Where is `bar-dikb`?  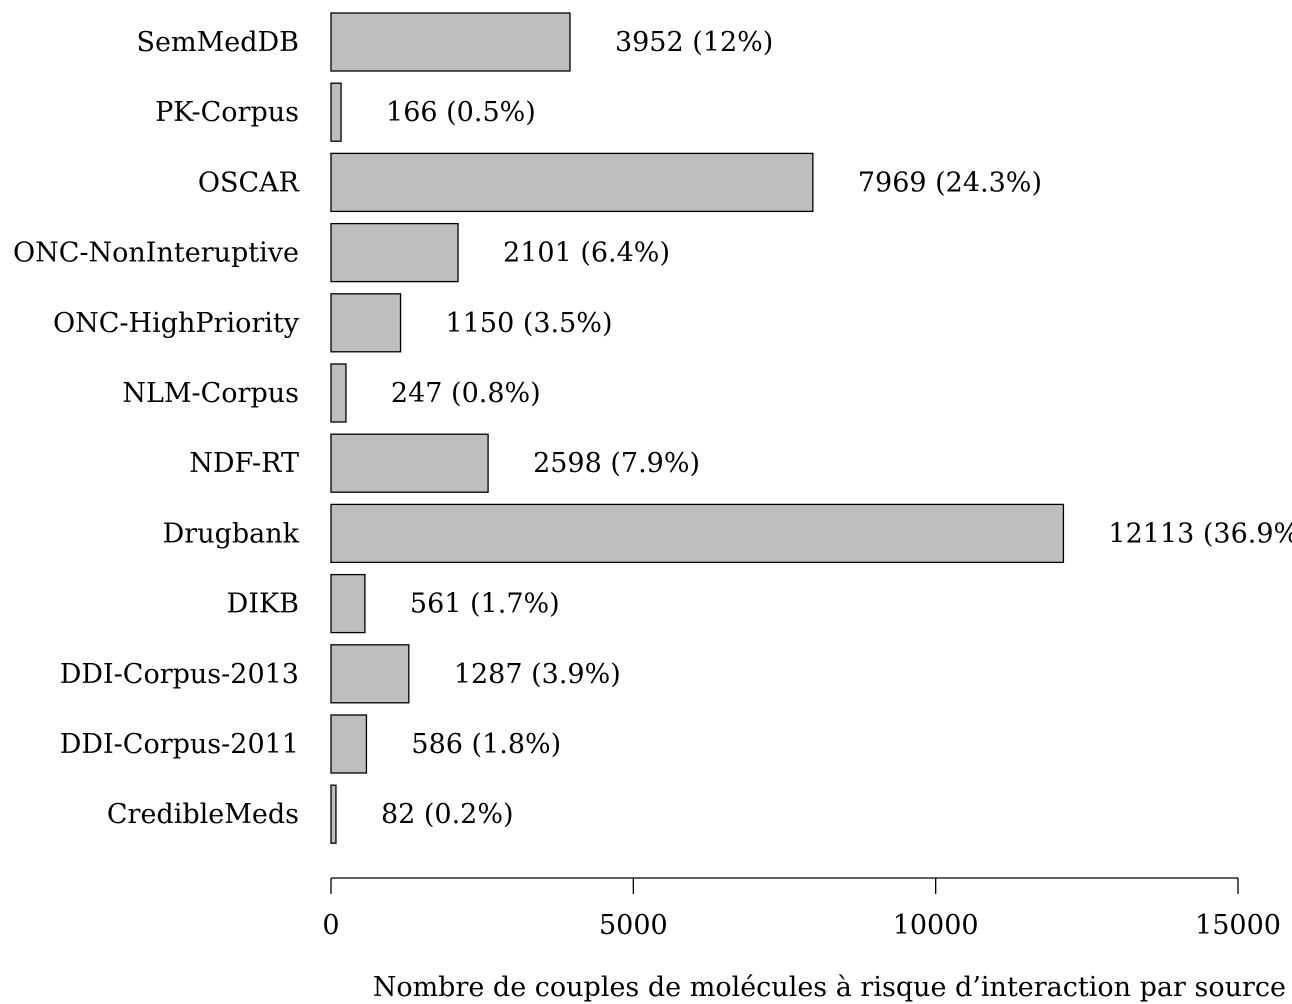
bar-dikb is located at coordinates (348, 603).